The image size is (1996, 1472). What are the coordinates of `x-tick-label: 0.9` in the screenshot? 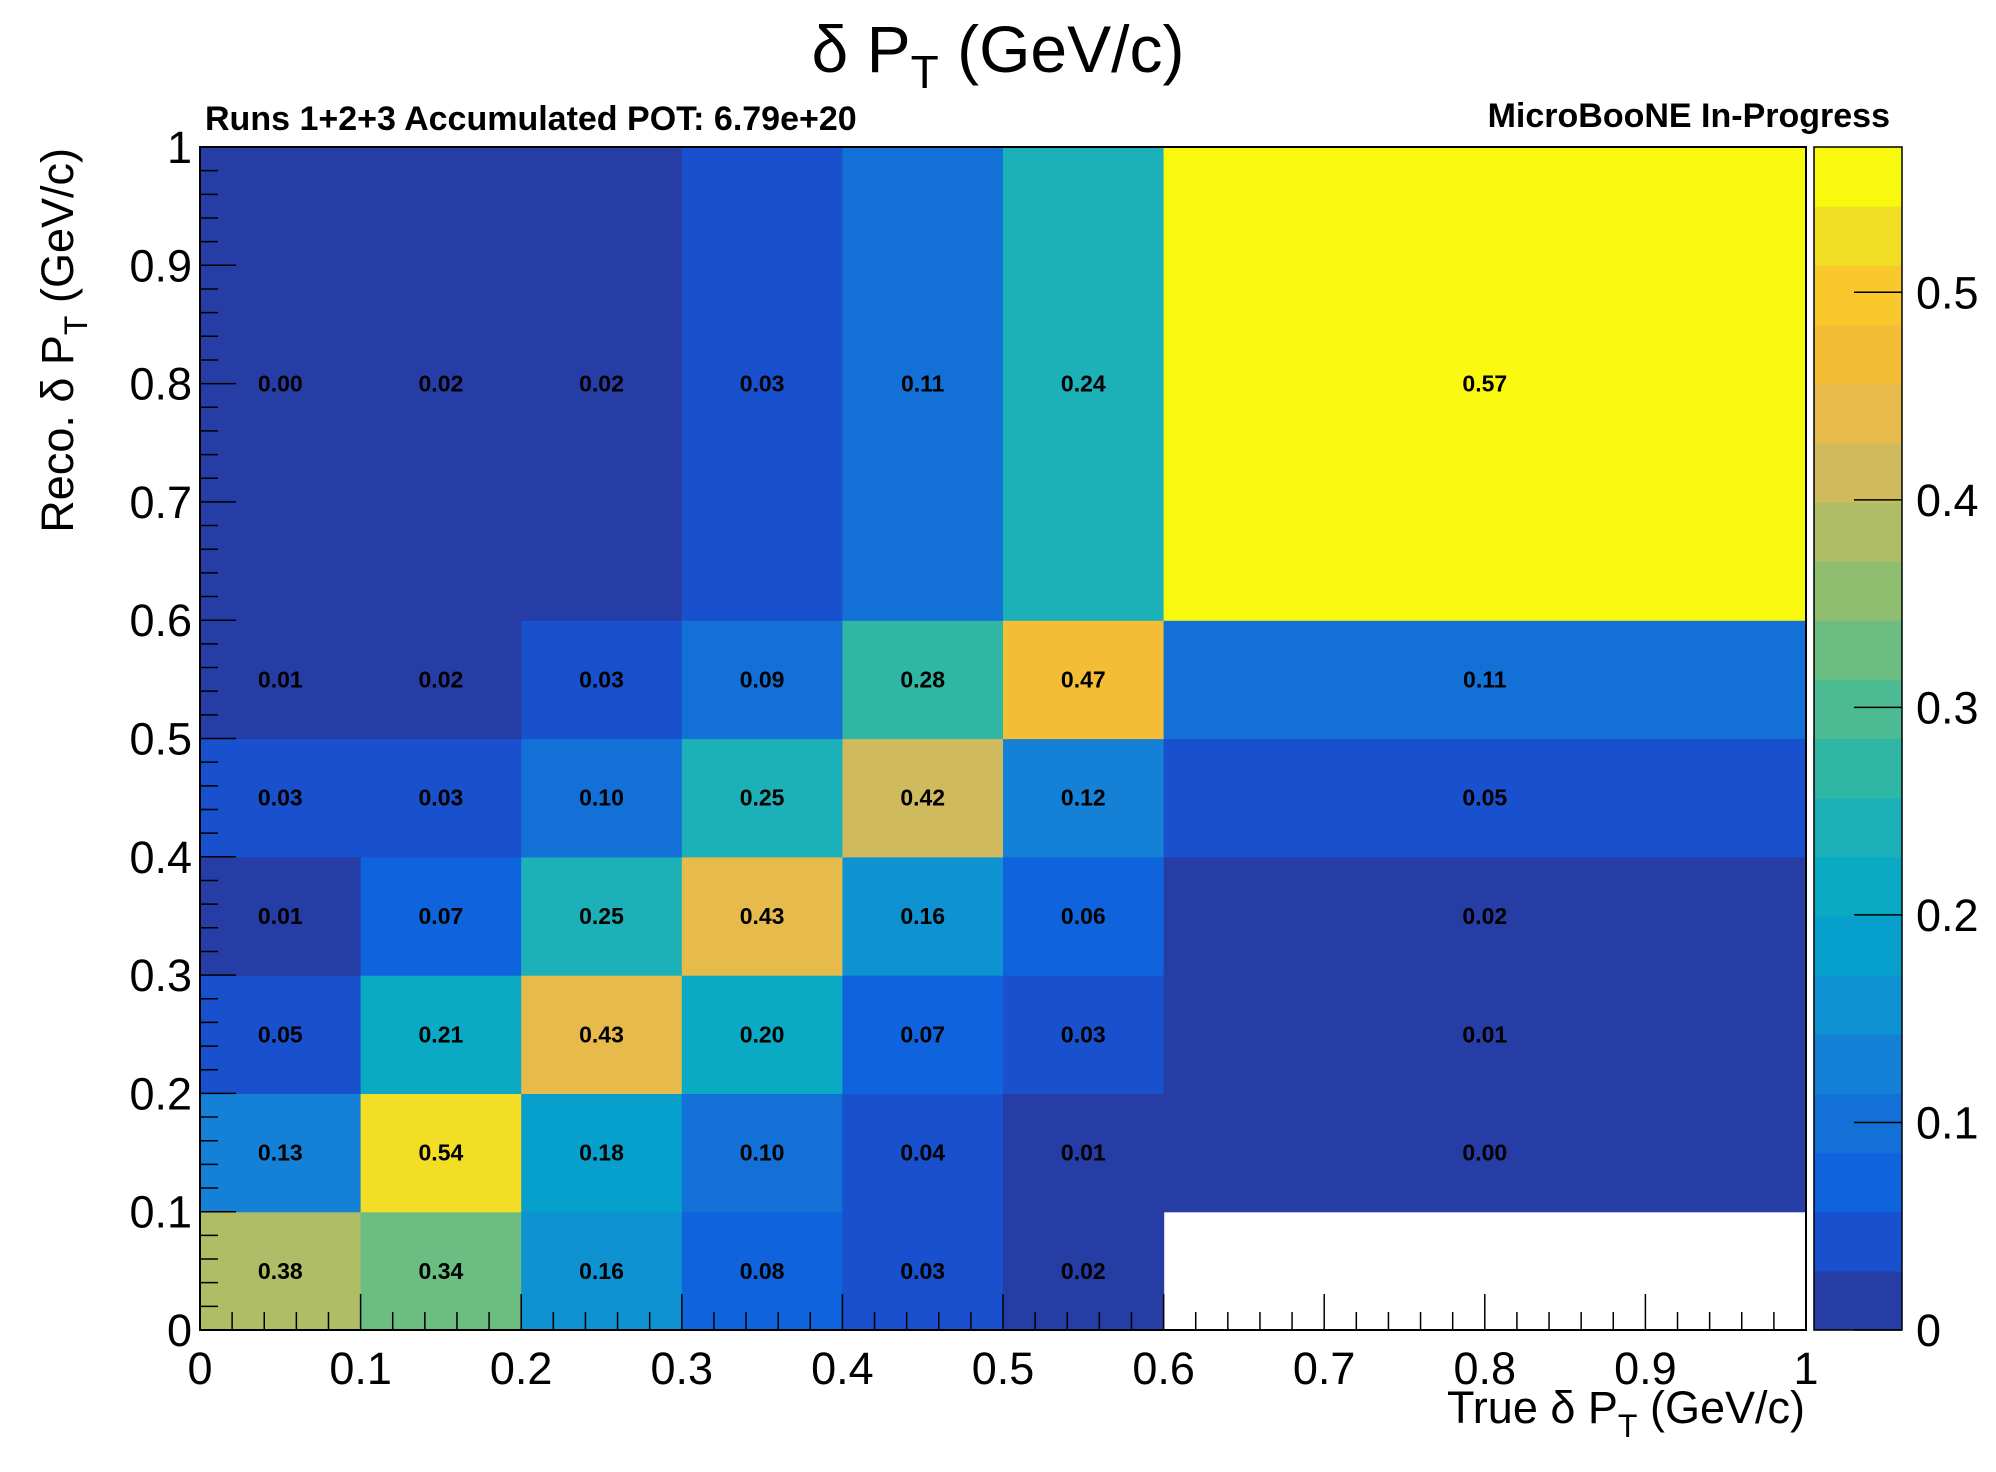 It's located at (1645, 1368).